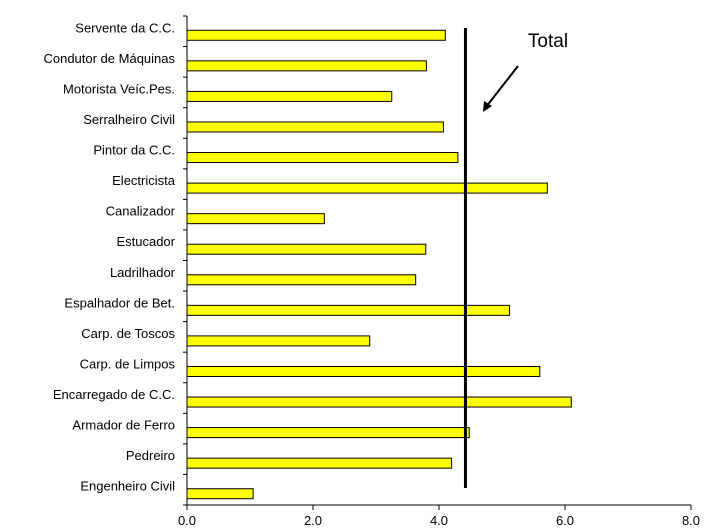 This screenshot has width=713, height=529. Describe the element at coordinates (515, 258) in the screenshot. I see `total-reference: Total` at that location.